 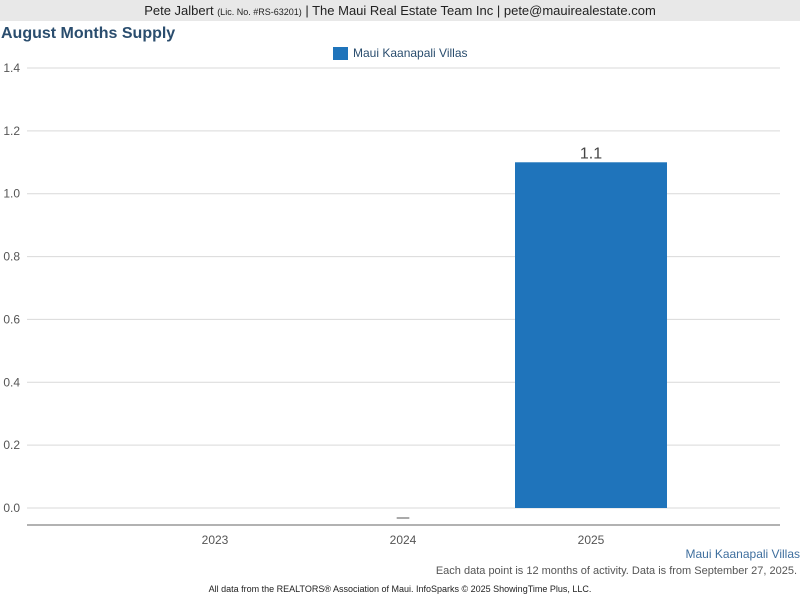 I want to click on data-label: 1.1, so click(x=591, y=153).